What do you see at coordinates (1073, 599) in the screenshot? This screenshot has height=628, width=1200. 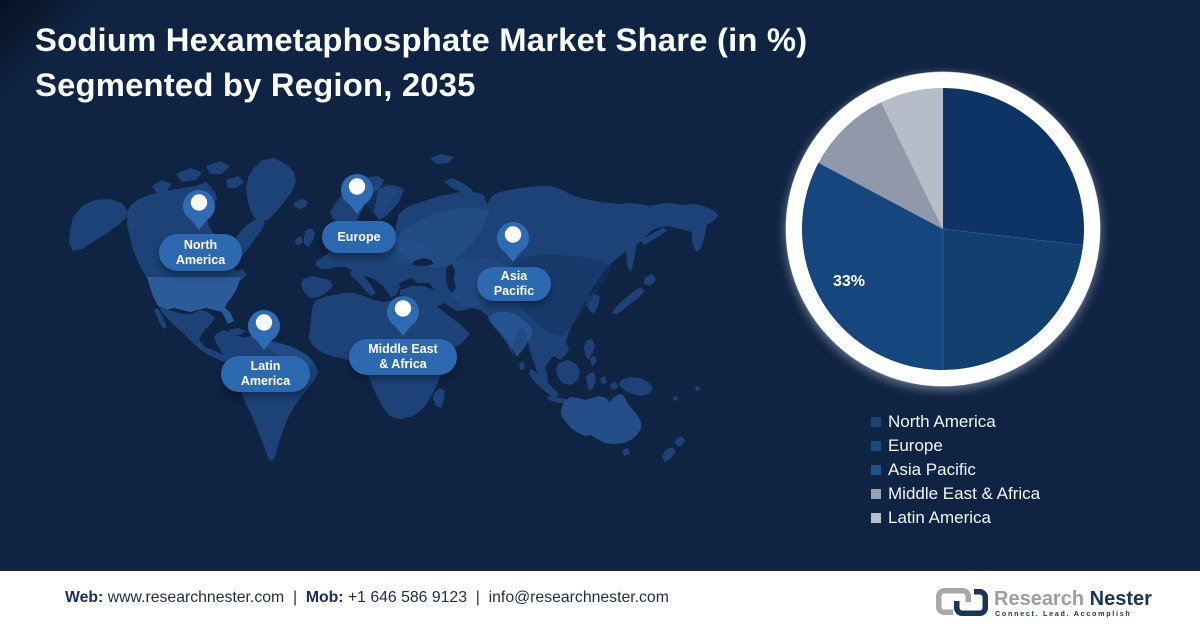 I see `svg-text: Research Nester` at bounding box center [1073, 599].